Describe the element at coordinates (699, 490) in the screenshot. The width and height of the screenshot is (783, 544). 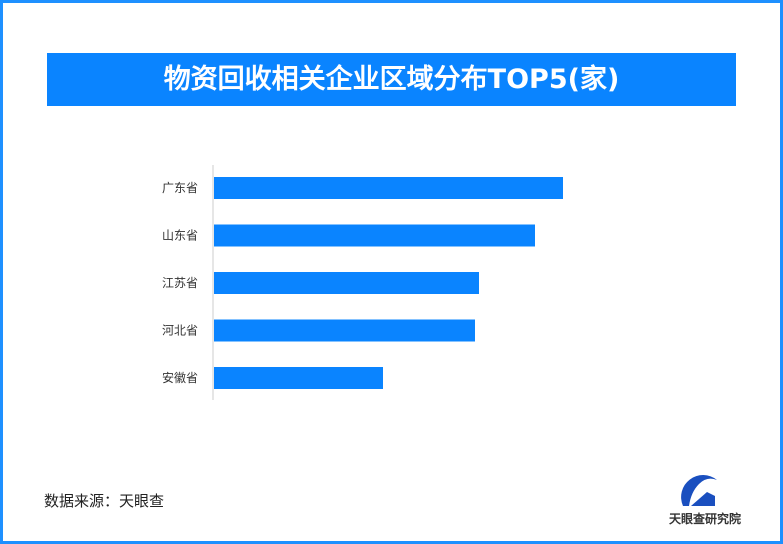
I see `logo-icon` at that location.